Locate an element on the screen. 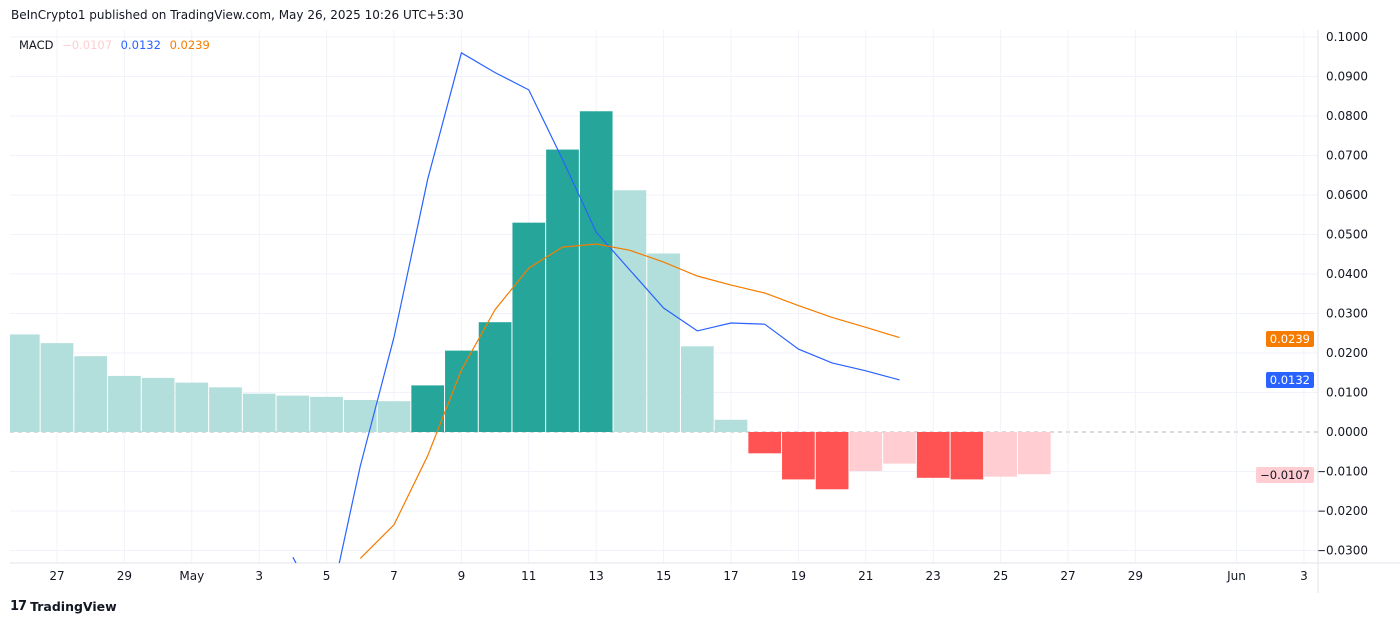 The height and width of the screenshot is (626, 1400). y-tick-label: 0.0600 is located at coordinates (1347, 195).